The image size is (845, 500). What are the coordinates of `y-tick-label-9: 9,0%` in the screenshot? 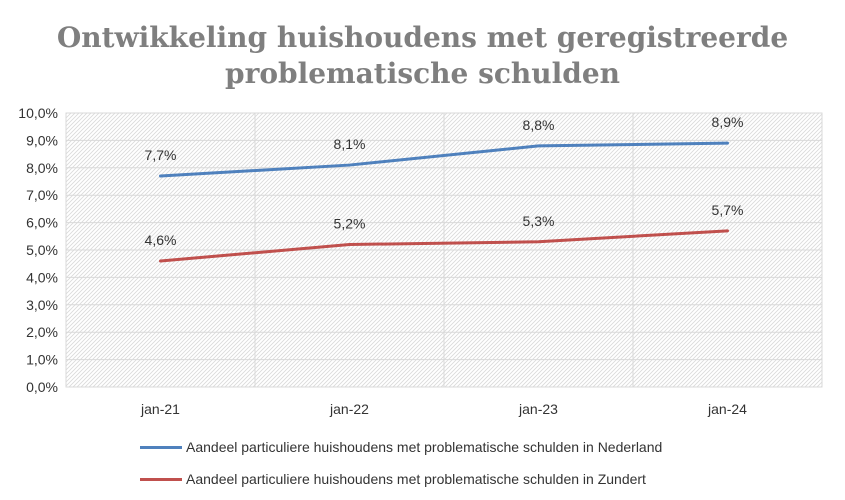 It's located at (42, 140).